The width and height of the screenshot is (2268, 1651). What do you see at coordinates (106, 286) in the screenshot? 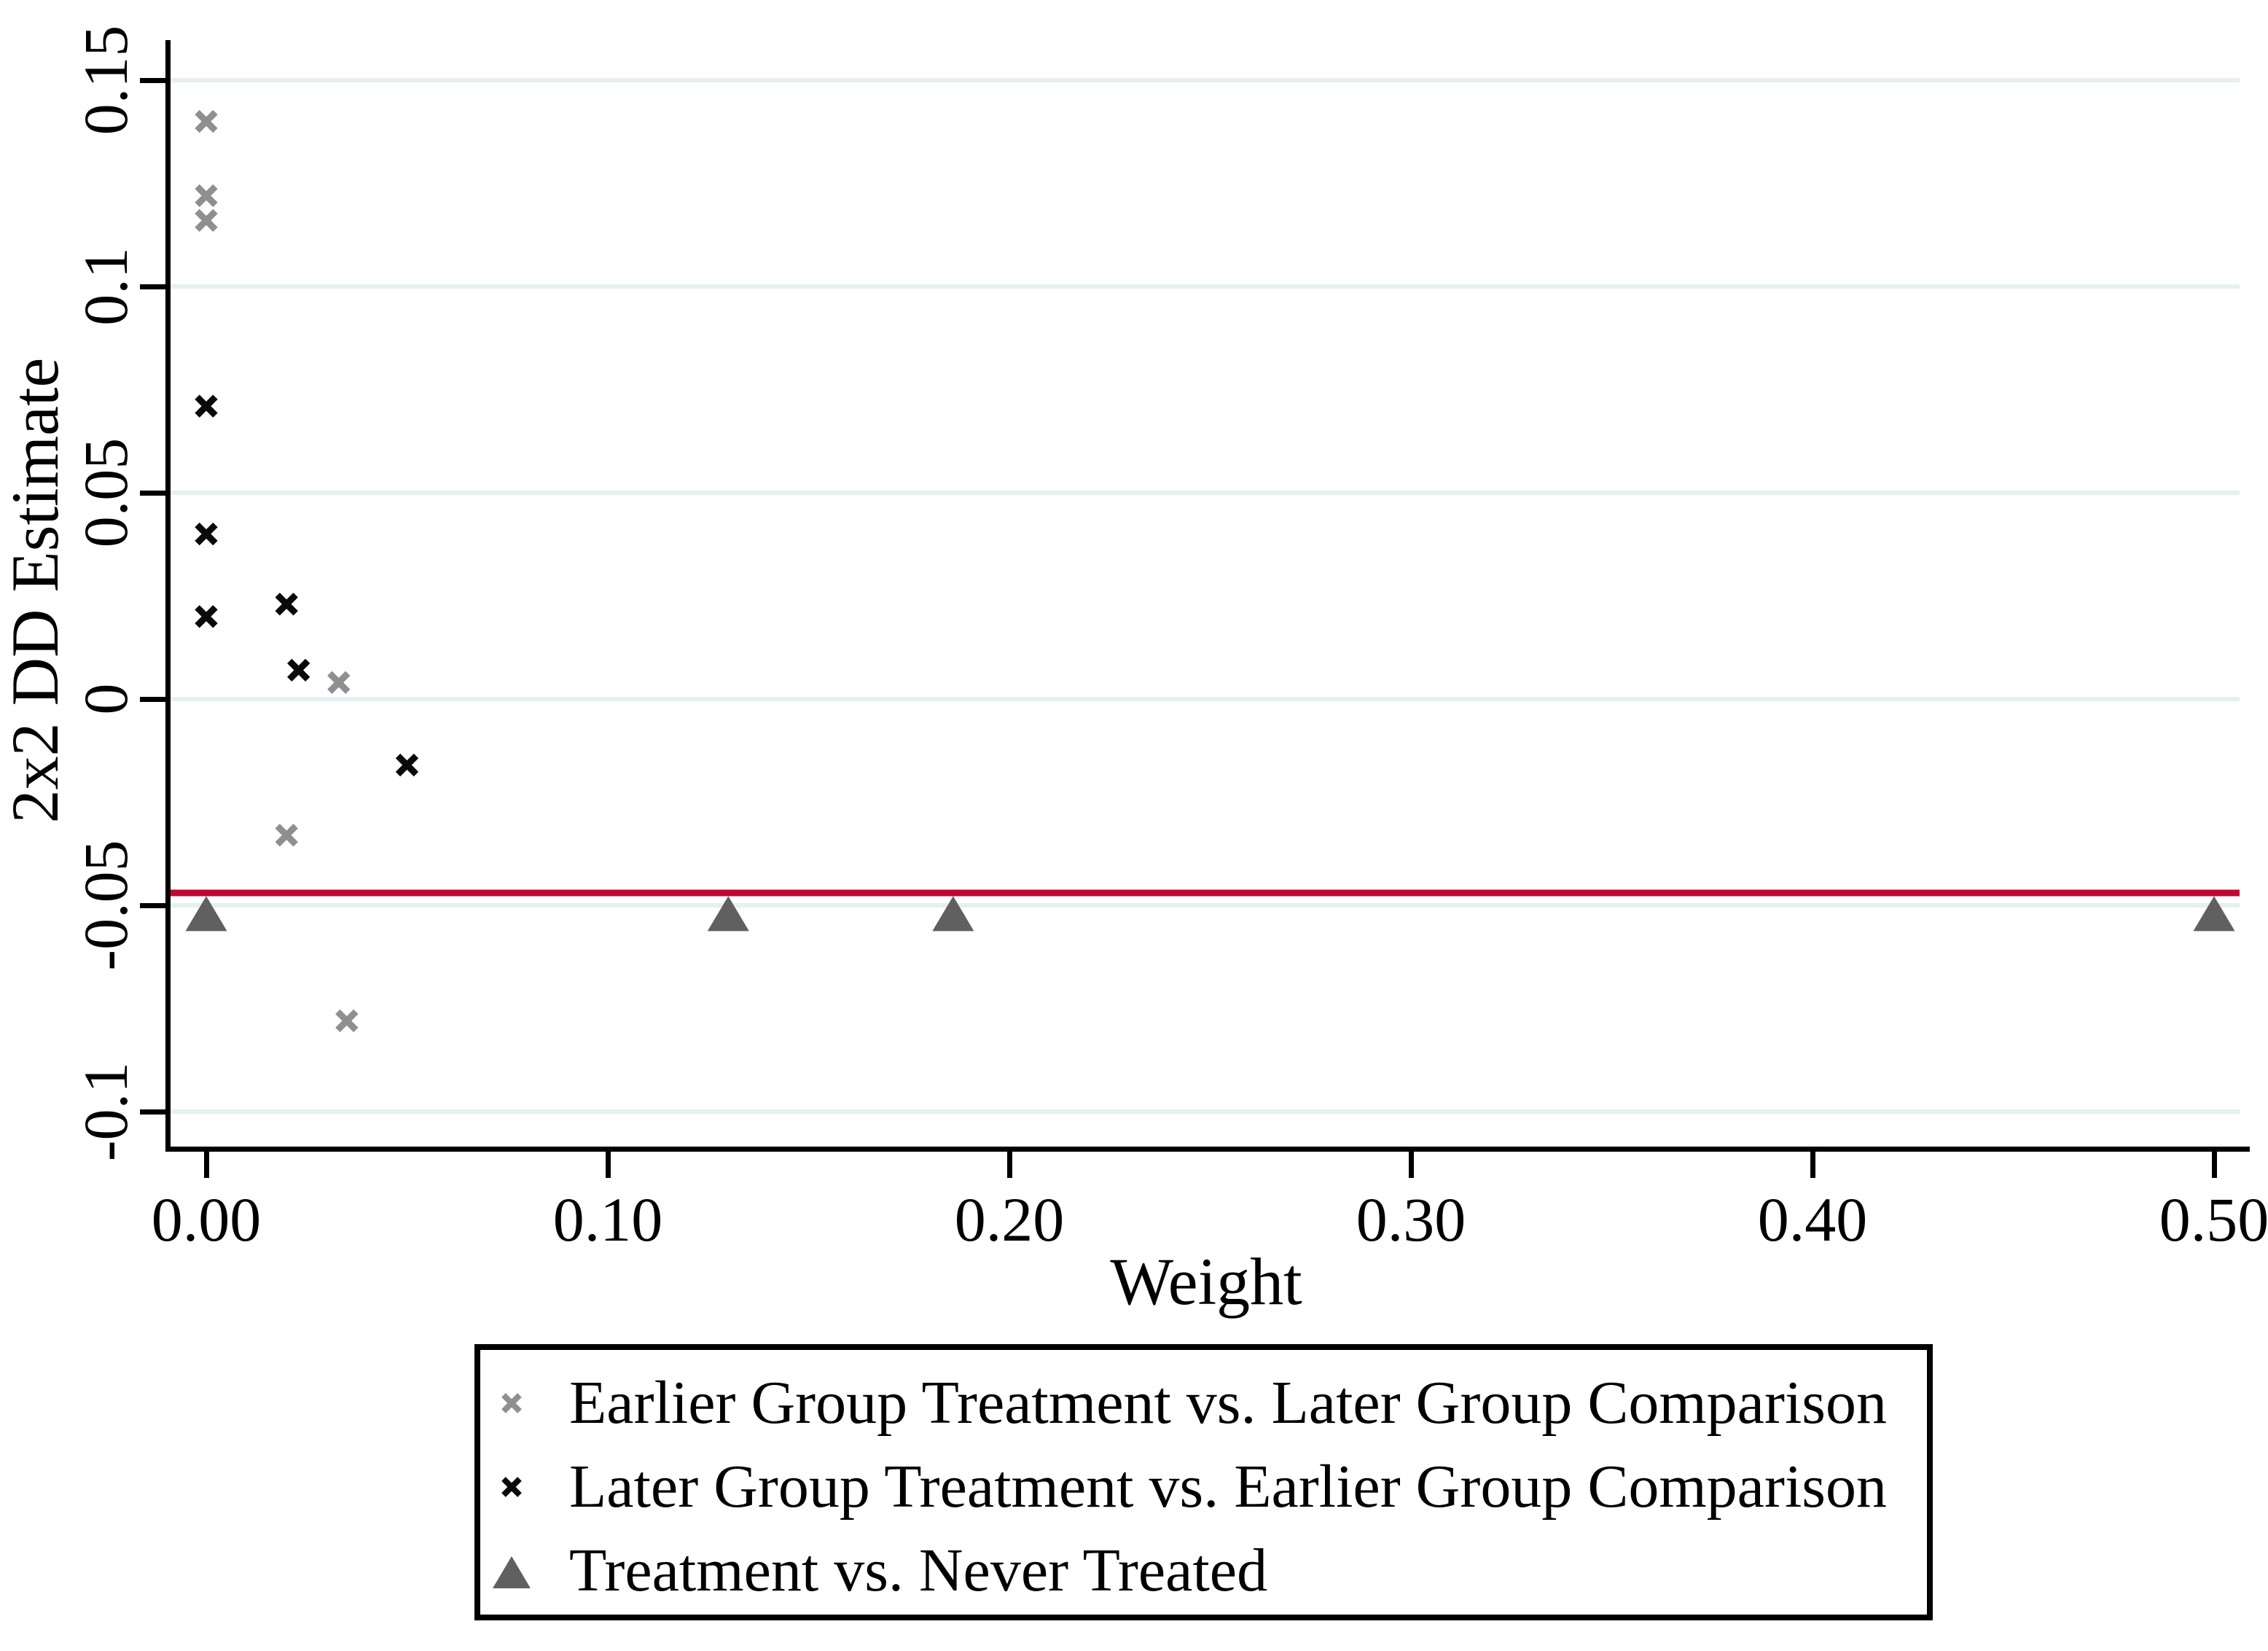
I see `y-tick-label: 0.1` at bounding box center [106, 286].